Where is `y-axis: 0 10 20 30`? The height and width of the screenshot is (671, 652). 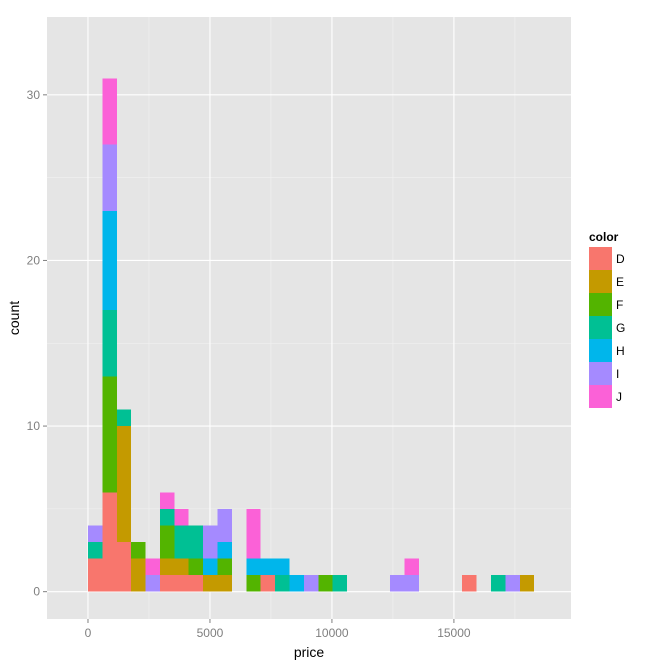
y-axis: 0 10 20 30 is located at coordinates (37, 343).